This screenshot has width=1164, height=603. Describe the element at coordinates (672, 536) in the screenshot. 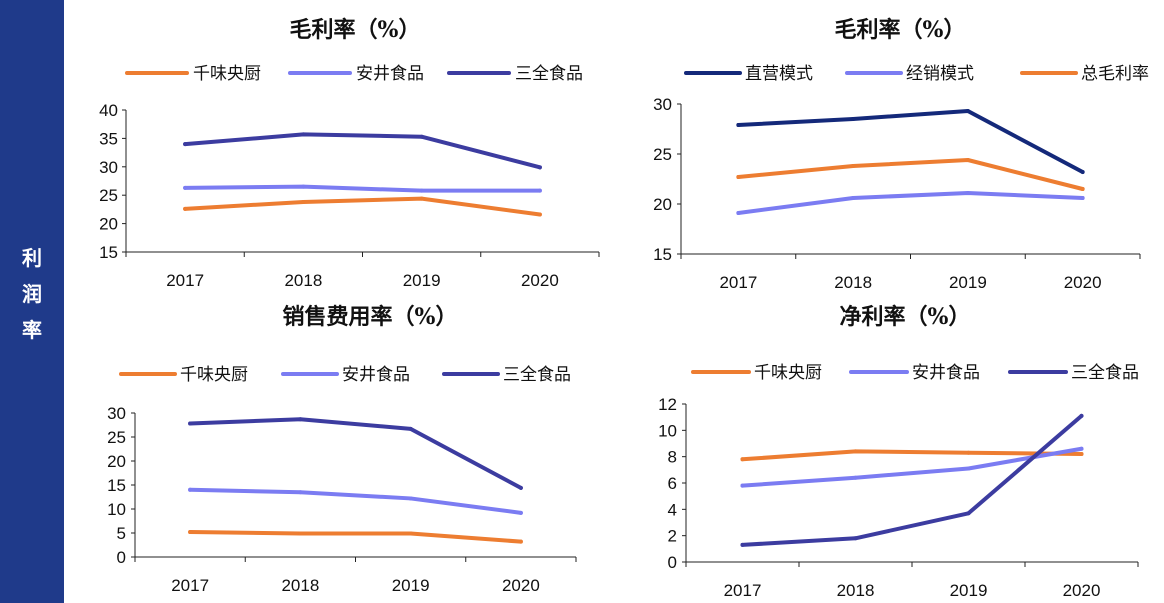

I see `y-tick-label: 2` at that location.